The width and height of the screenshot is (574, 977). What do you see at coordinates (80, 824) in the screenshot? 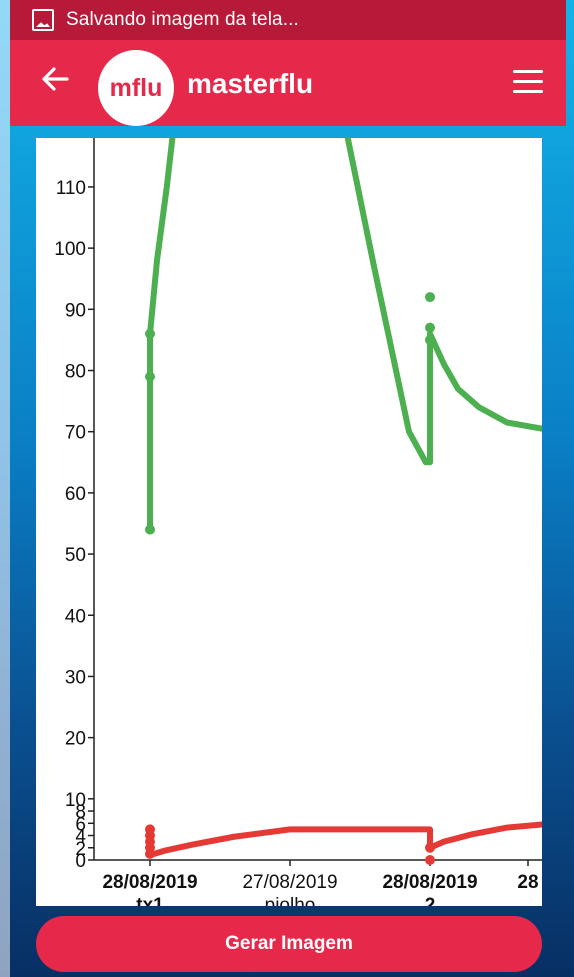
I see `y-tick-label: 6` at bounding box center [80, 824].